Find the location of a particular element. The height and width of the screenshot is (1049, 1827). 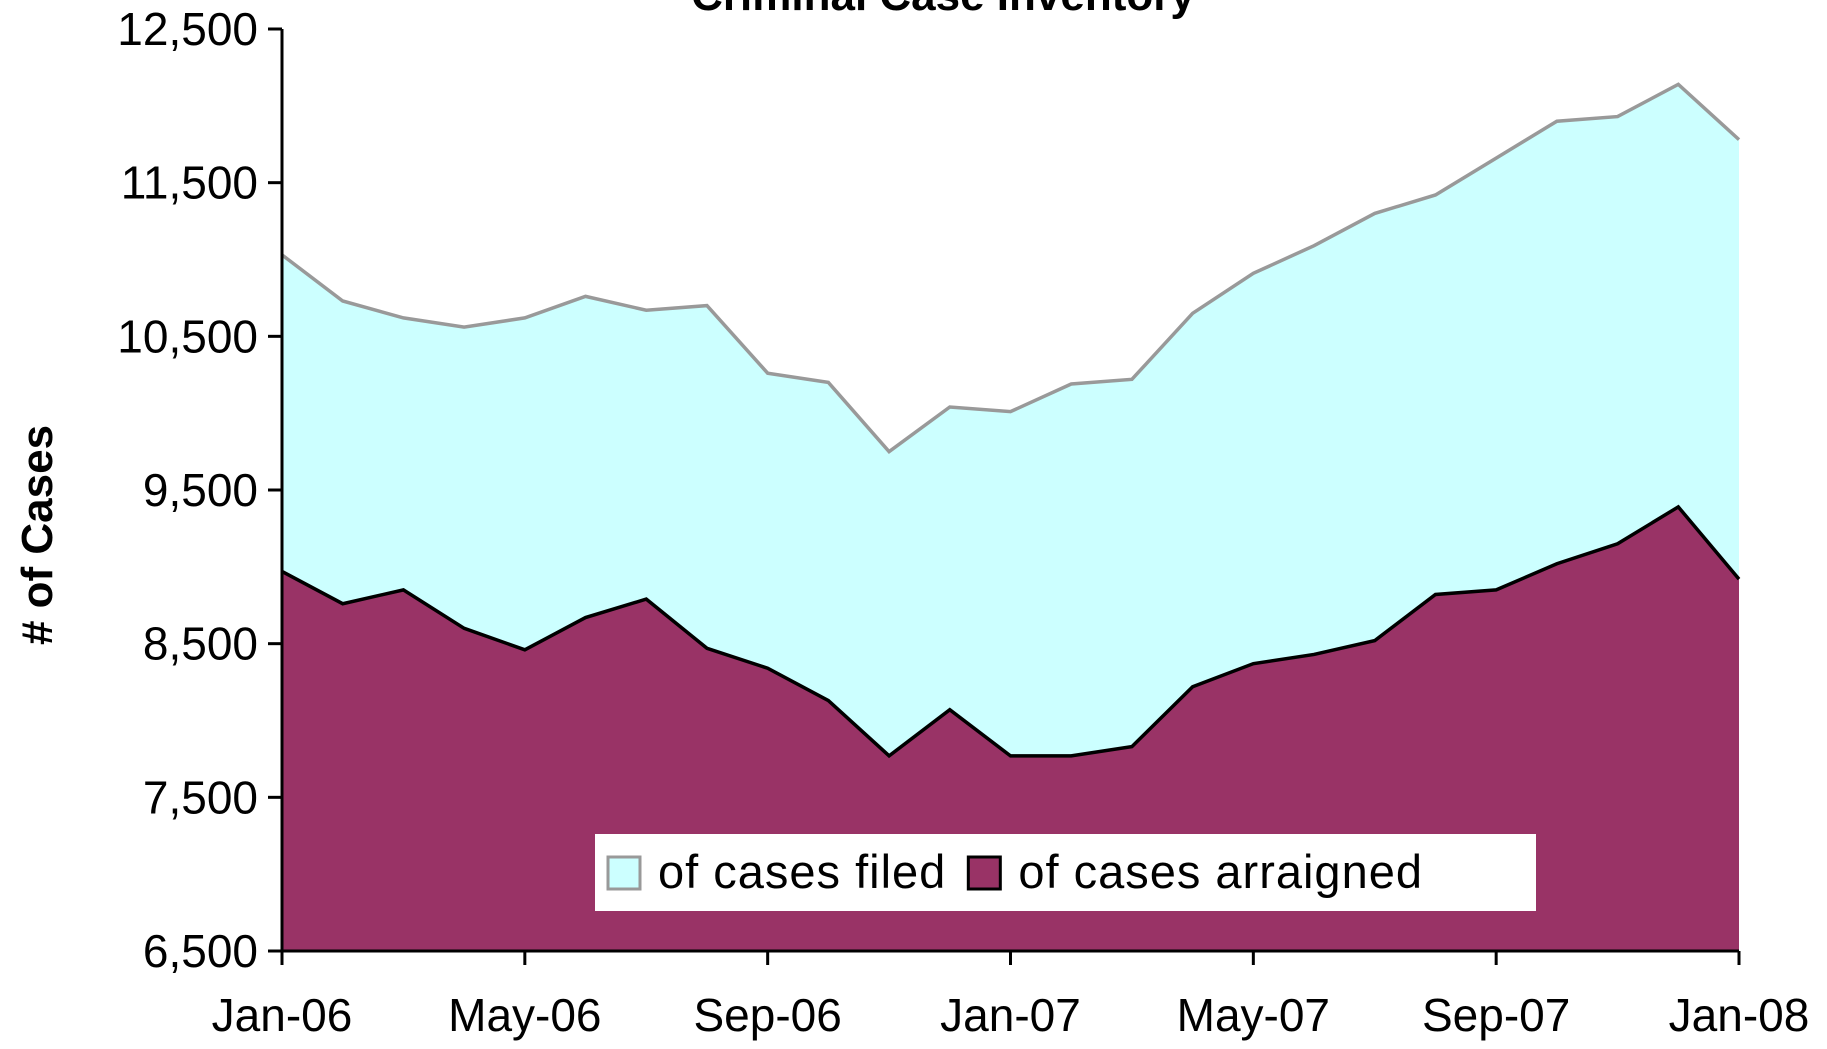

legend: of cases filed of cases arraigned is located at coordinates (1065, 872).